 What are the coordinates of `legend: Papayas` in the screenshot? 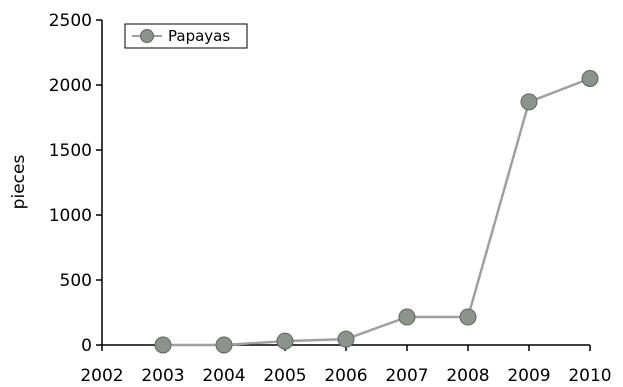 It's located at (186, 36).